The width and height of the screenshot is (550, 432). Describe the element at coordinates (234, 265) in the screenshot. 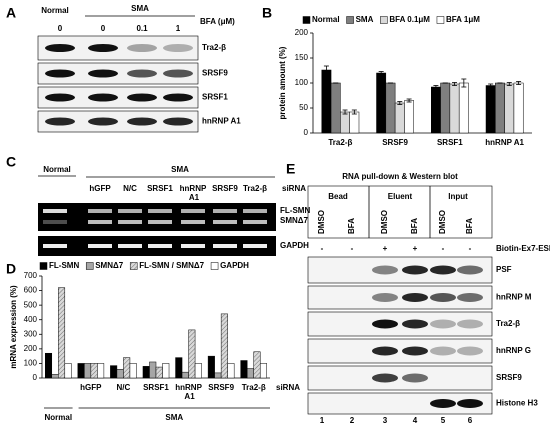

I see `legend-label: GAPDH` at that location.